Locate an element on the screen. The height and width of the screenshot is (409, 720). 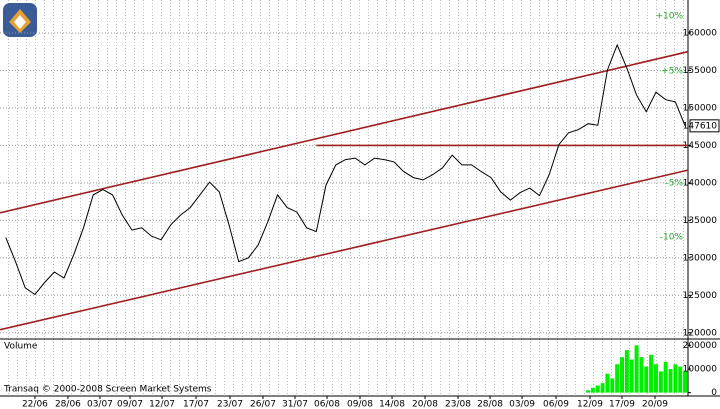
y-tick-label: 140000 is located at coordinates (700, 183).